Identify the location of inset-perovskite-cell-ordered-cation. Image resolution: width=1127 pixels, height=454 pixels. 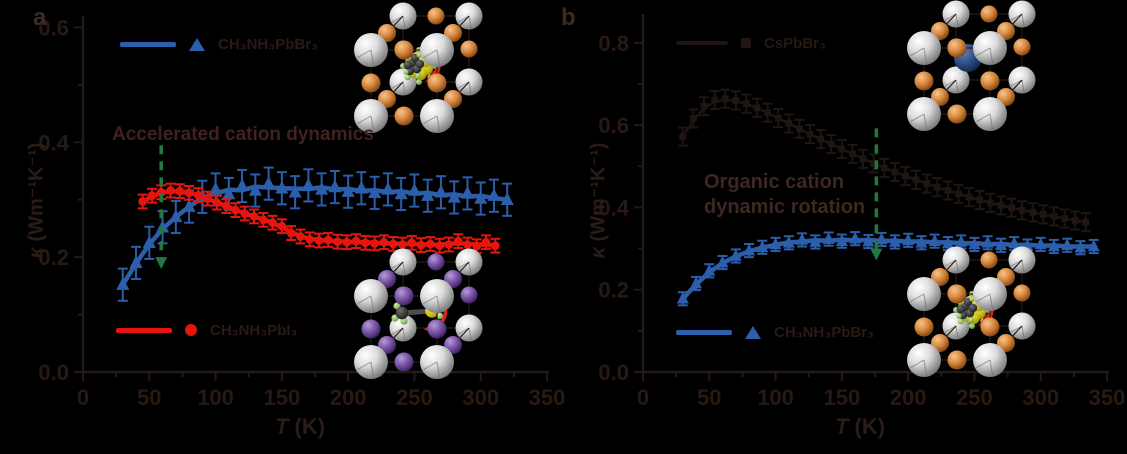
(418, 313).